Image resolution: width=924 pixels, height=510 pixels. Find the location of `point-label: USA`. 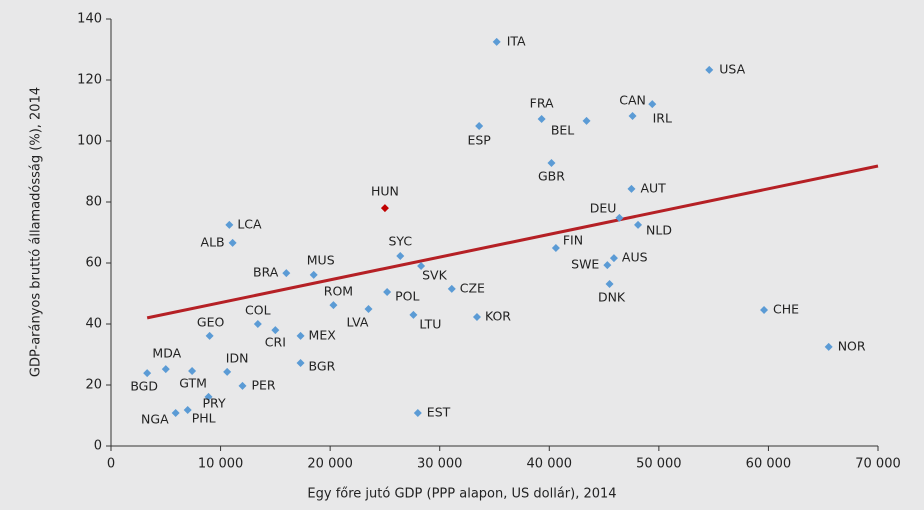

point-label: USA is located at coordinates (732, 68).